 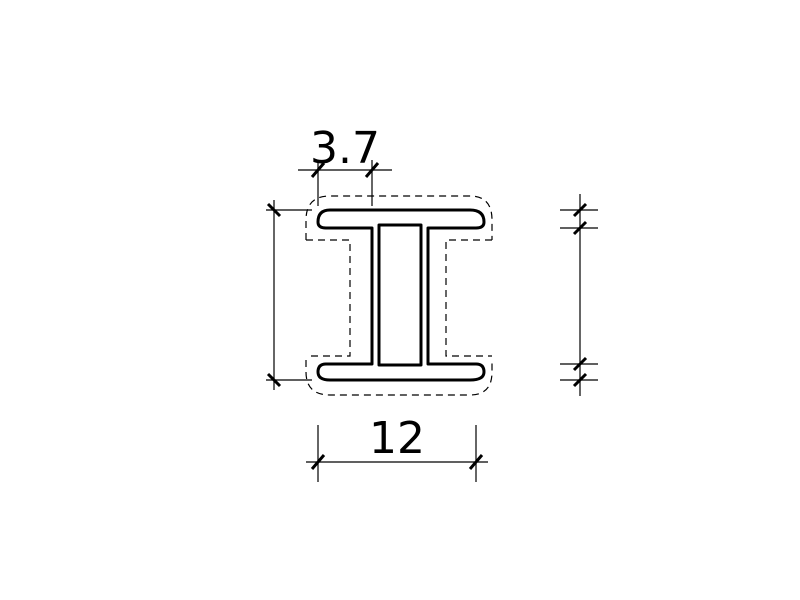 I want to click on dimension-label-top: 3.7, so click(x=345, y=148).